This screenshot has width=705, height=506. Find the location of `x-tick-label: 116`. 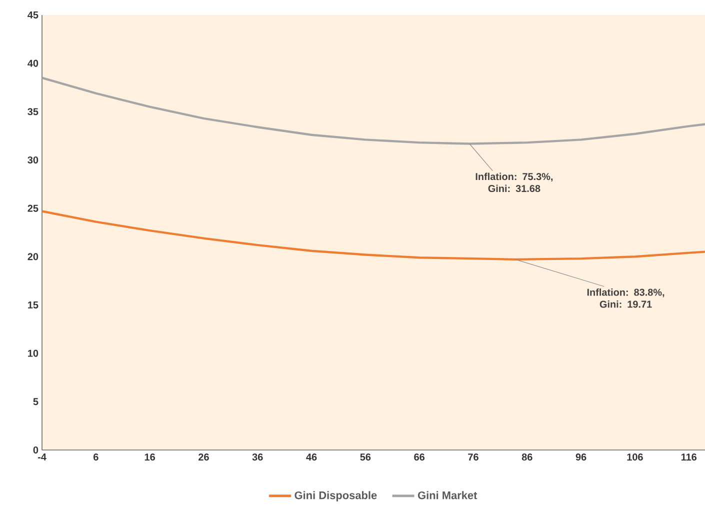

x-tick-label: 116 is located at coordinates (689, 457).